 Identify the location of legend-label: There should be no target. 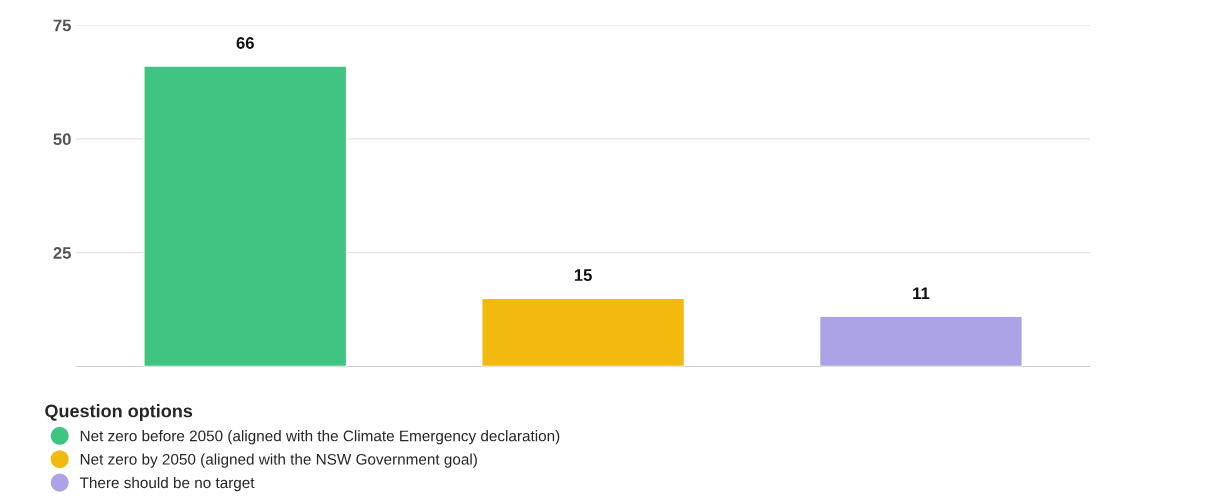
(167, 484).